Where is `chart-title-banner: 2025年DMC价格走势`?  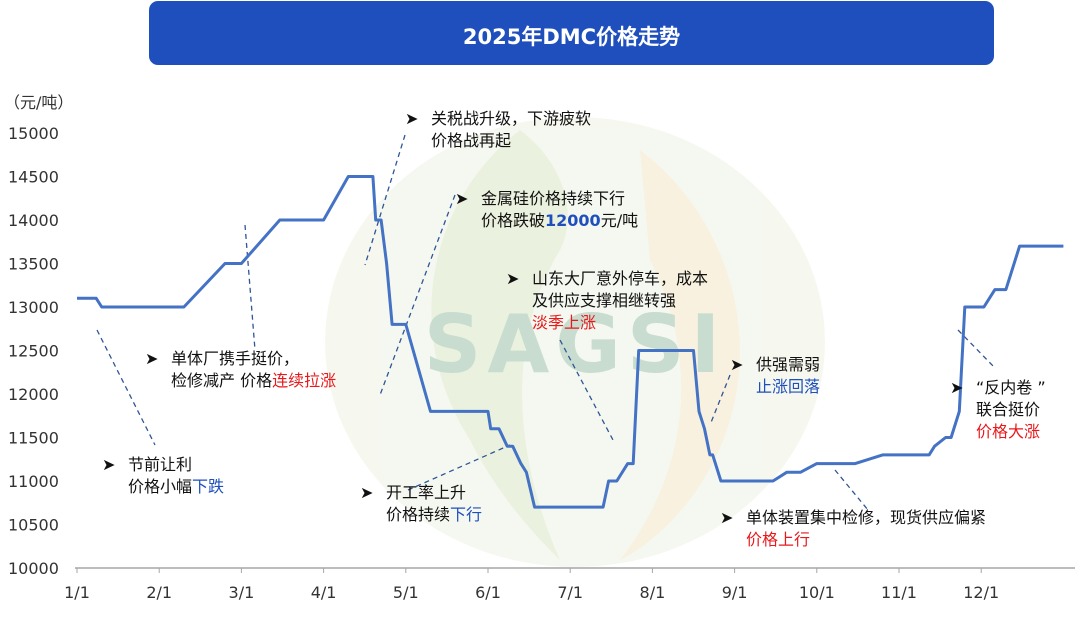
chart-title-banner: 2025年DMC价格走势 is located at coordinates (571, 33).